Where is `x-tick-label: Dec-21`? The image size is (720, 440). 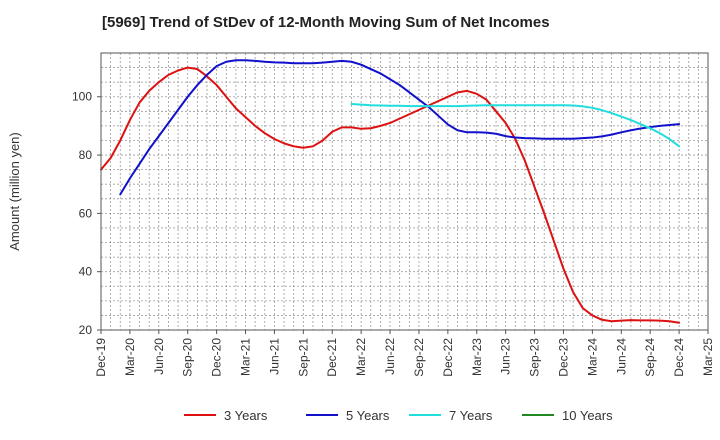 x-tick-label: Dec-21 is located at coordinates (332, 357).